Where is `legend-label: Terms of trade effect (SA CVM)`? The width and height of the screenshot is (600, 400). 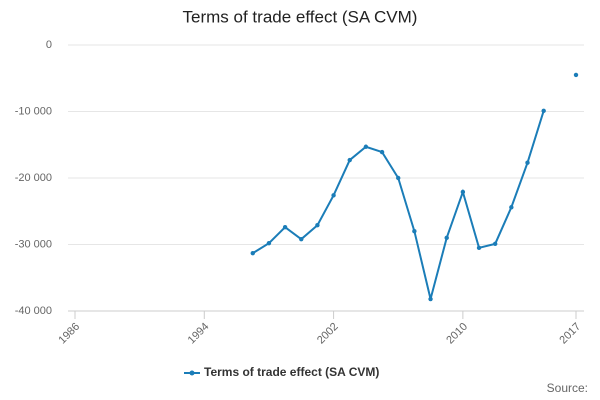 legend-label: Terms of trade effect (SA CVM) is located at coordinates (291, 372).